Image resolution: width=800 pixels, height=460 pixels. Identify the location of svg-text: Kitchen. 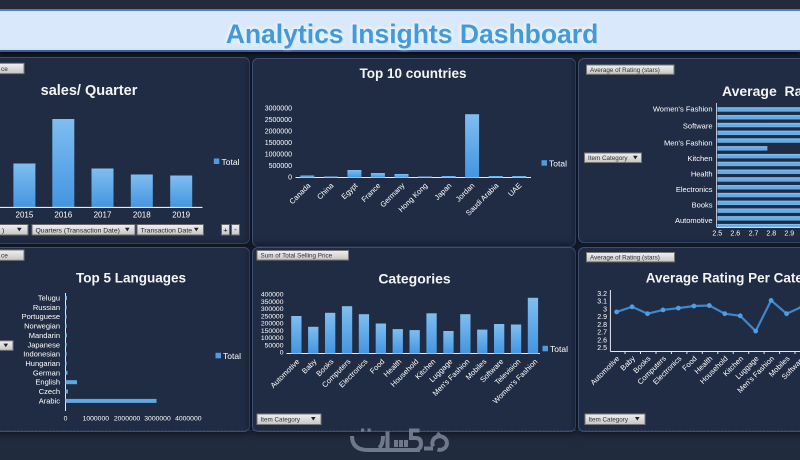
(699, 158).